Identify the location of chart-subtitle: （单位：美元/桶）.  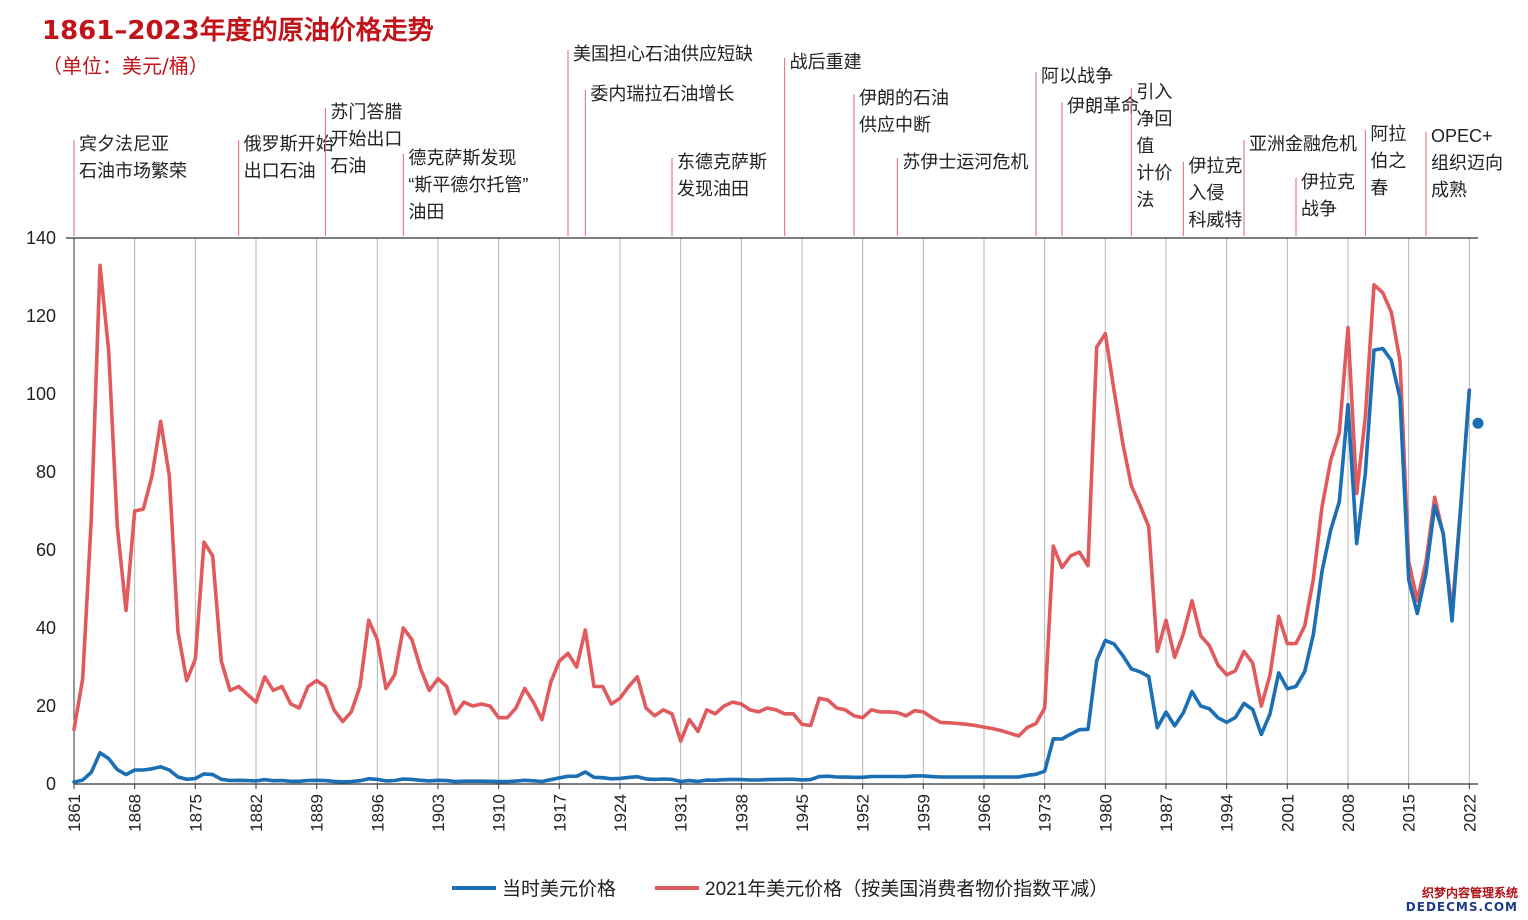
(125, 66).